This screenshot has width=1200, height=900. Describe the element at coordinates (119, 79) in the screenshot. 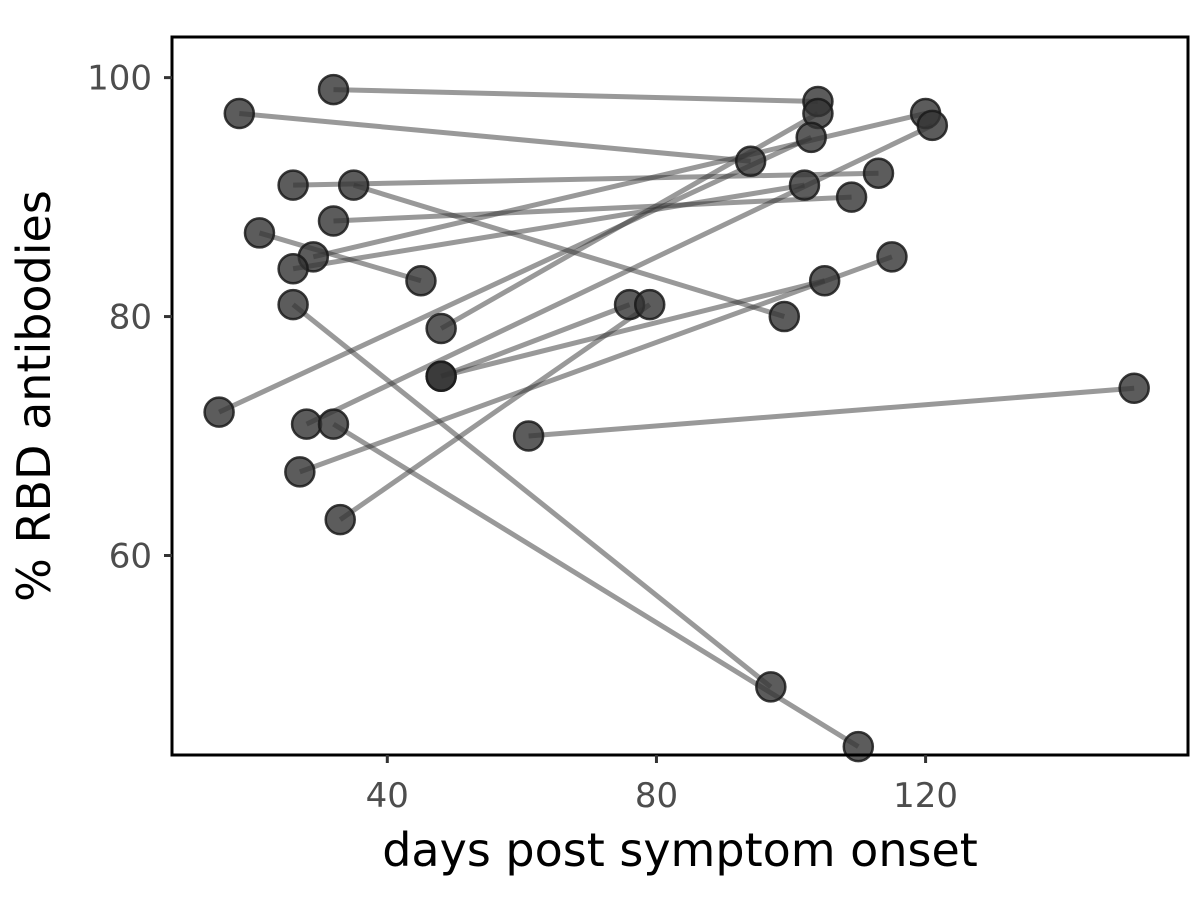

I see `y-tick-label: 100` at that location.